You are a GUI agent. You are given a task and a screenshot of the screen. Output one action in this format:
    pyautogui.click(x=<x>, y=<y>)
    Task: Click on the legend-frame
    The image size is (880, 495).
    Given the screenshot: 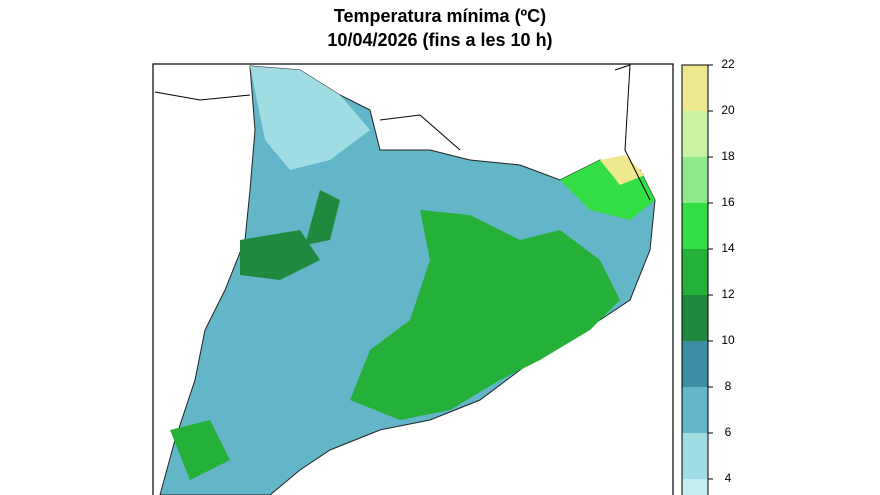 What is the action you would take?
    pyautogui.click(x=695, y=279)
    